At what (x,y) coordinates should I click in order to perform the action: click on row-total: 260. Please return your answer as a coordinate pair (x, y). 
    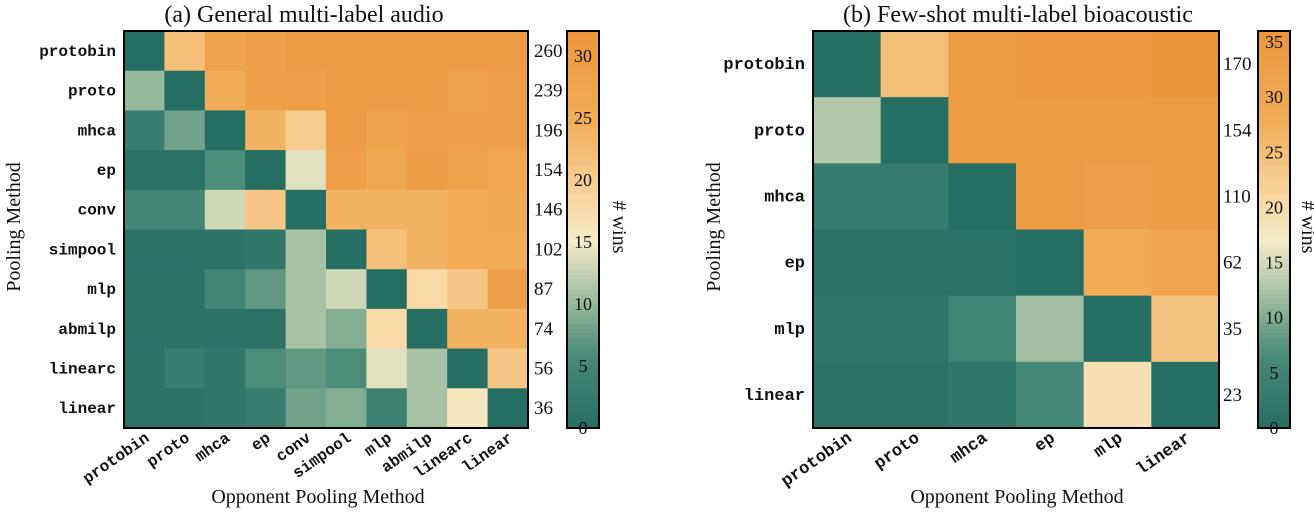
    Looking at the image, I should click on (548, 51).